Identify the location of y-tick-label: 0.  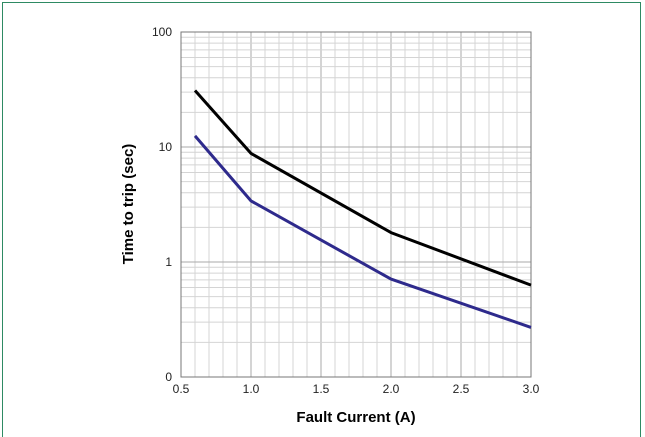
(168, 377).